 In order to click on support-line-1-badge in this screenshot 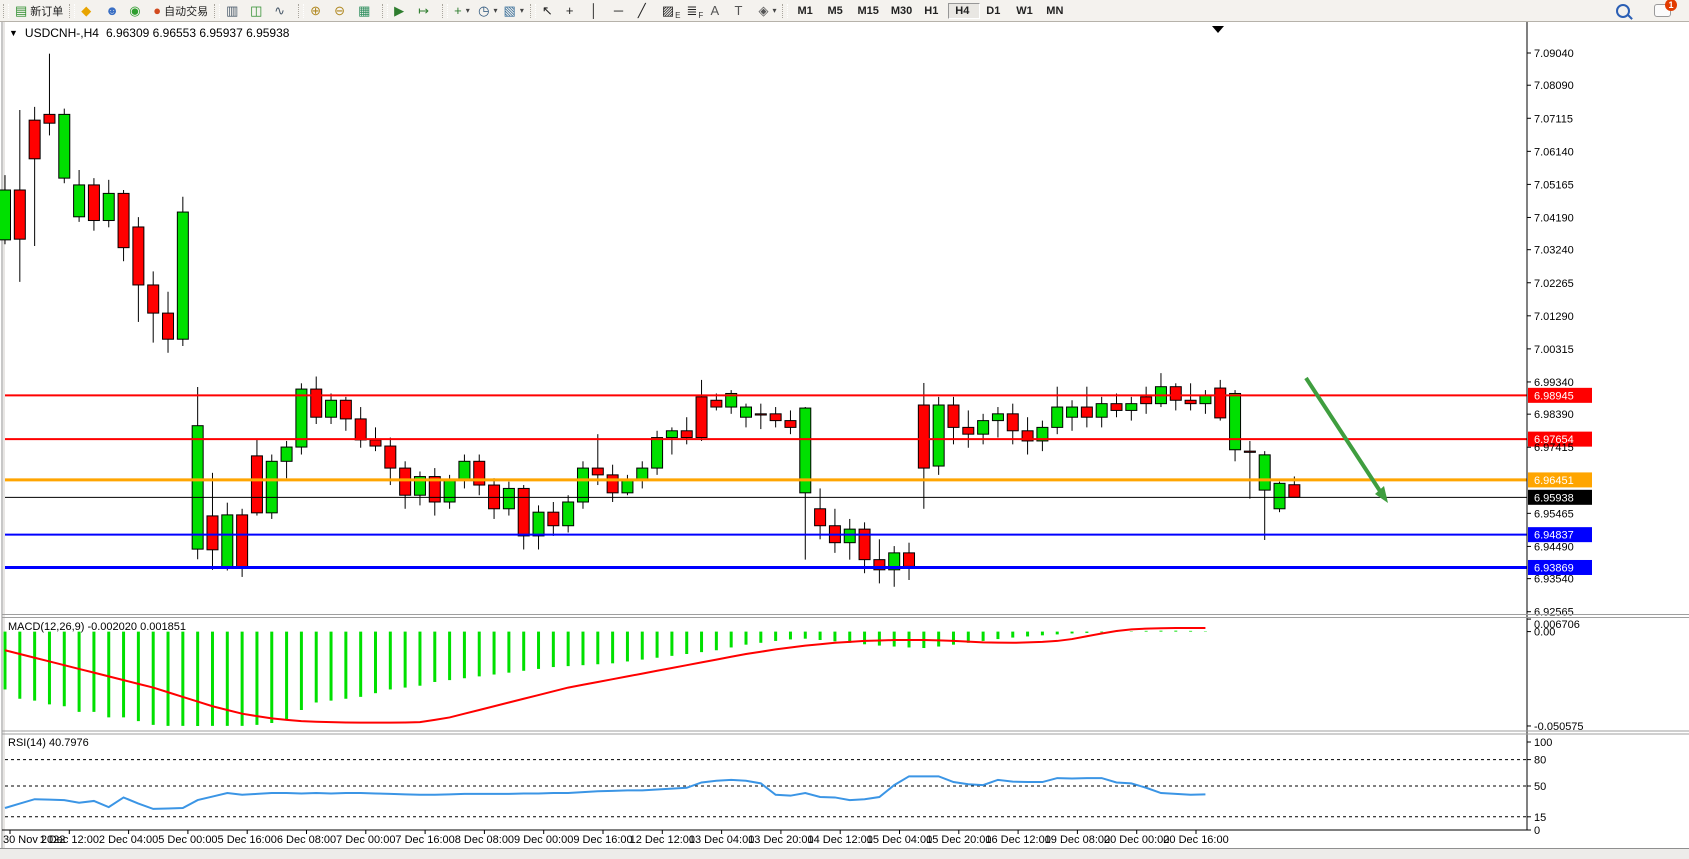, I will do `click(1560, 535)`.